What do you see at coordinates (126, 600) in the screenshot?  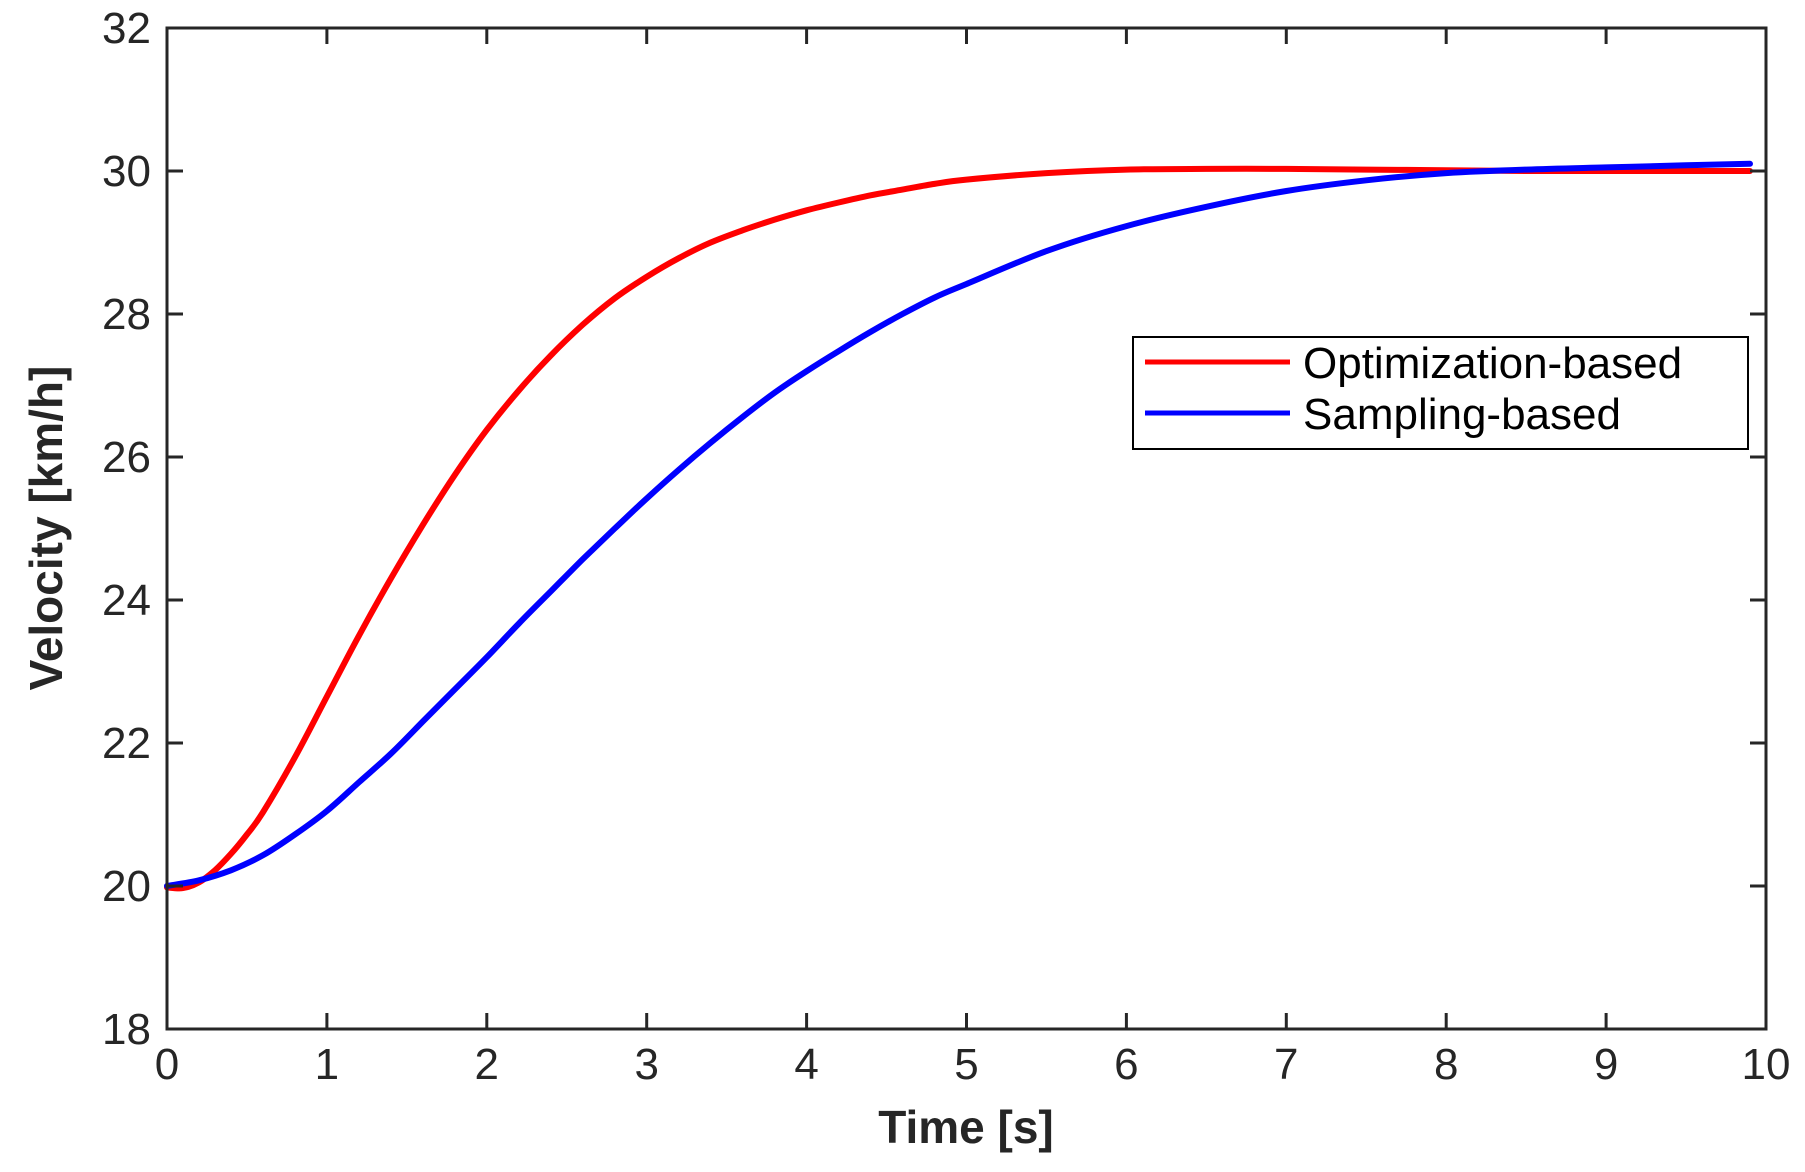 I see `y-tick-label: 24` at bounding box center [126, 600].